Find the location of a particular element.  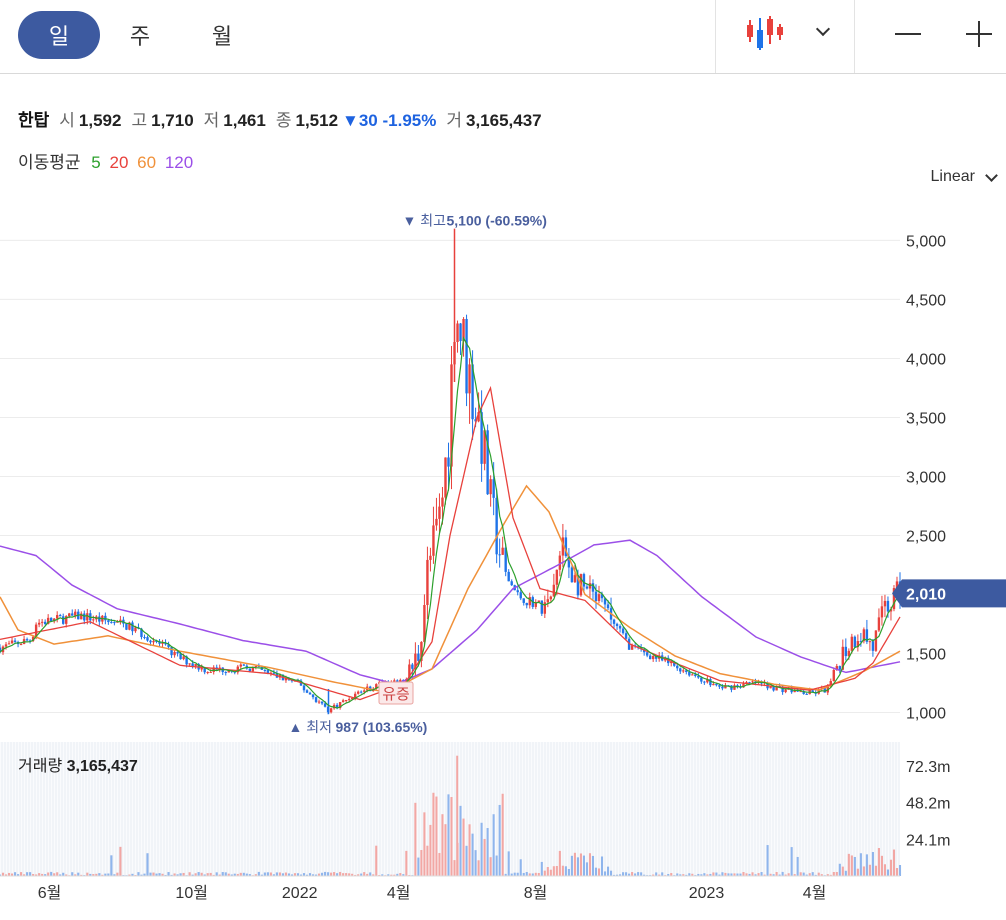

price-tick-label: 4,000 is located at coordinates (926, 359).